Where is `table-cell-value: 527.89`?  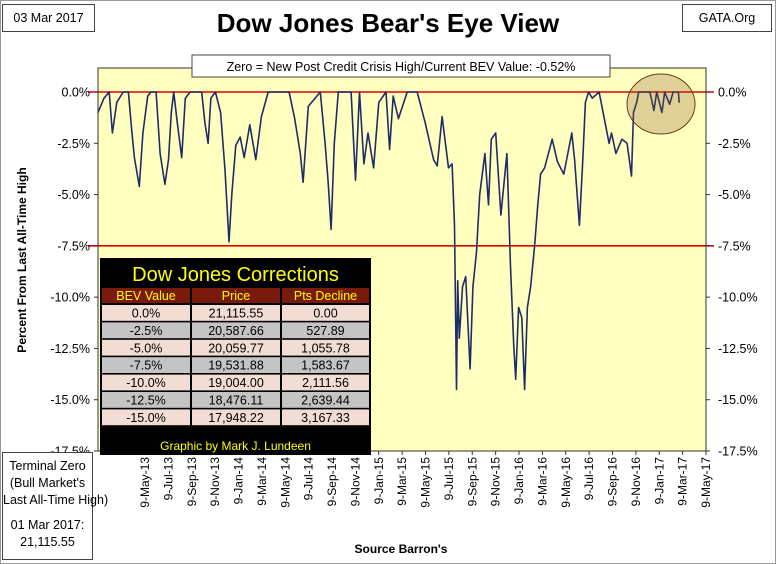
table-cell-value: 527.89 is located at coordinates (325, 331).